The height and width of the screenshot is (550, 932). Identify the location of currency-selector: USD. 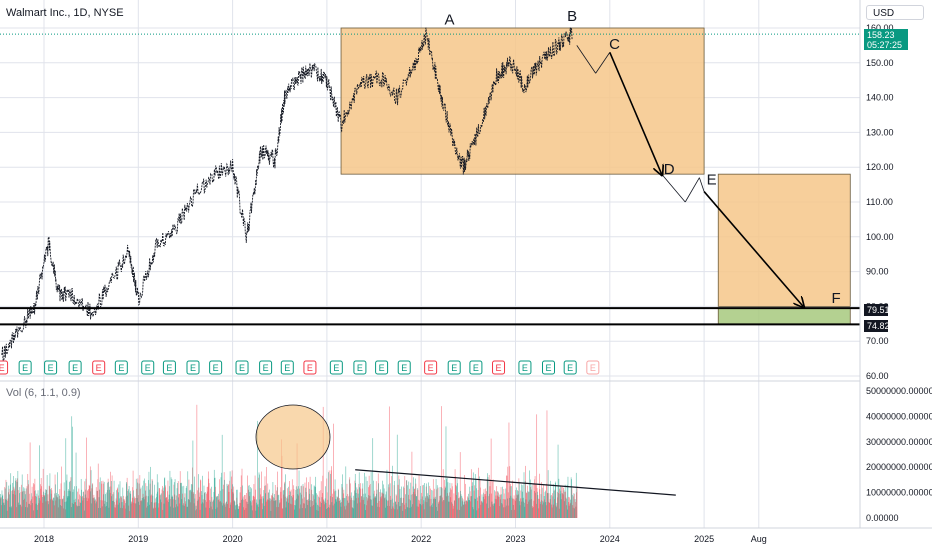
(895, 12).